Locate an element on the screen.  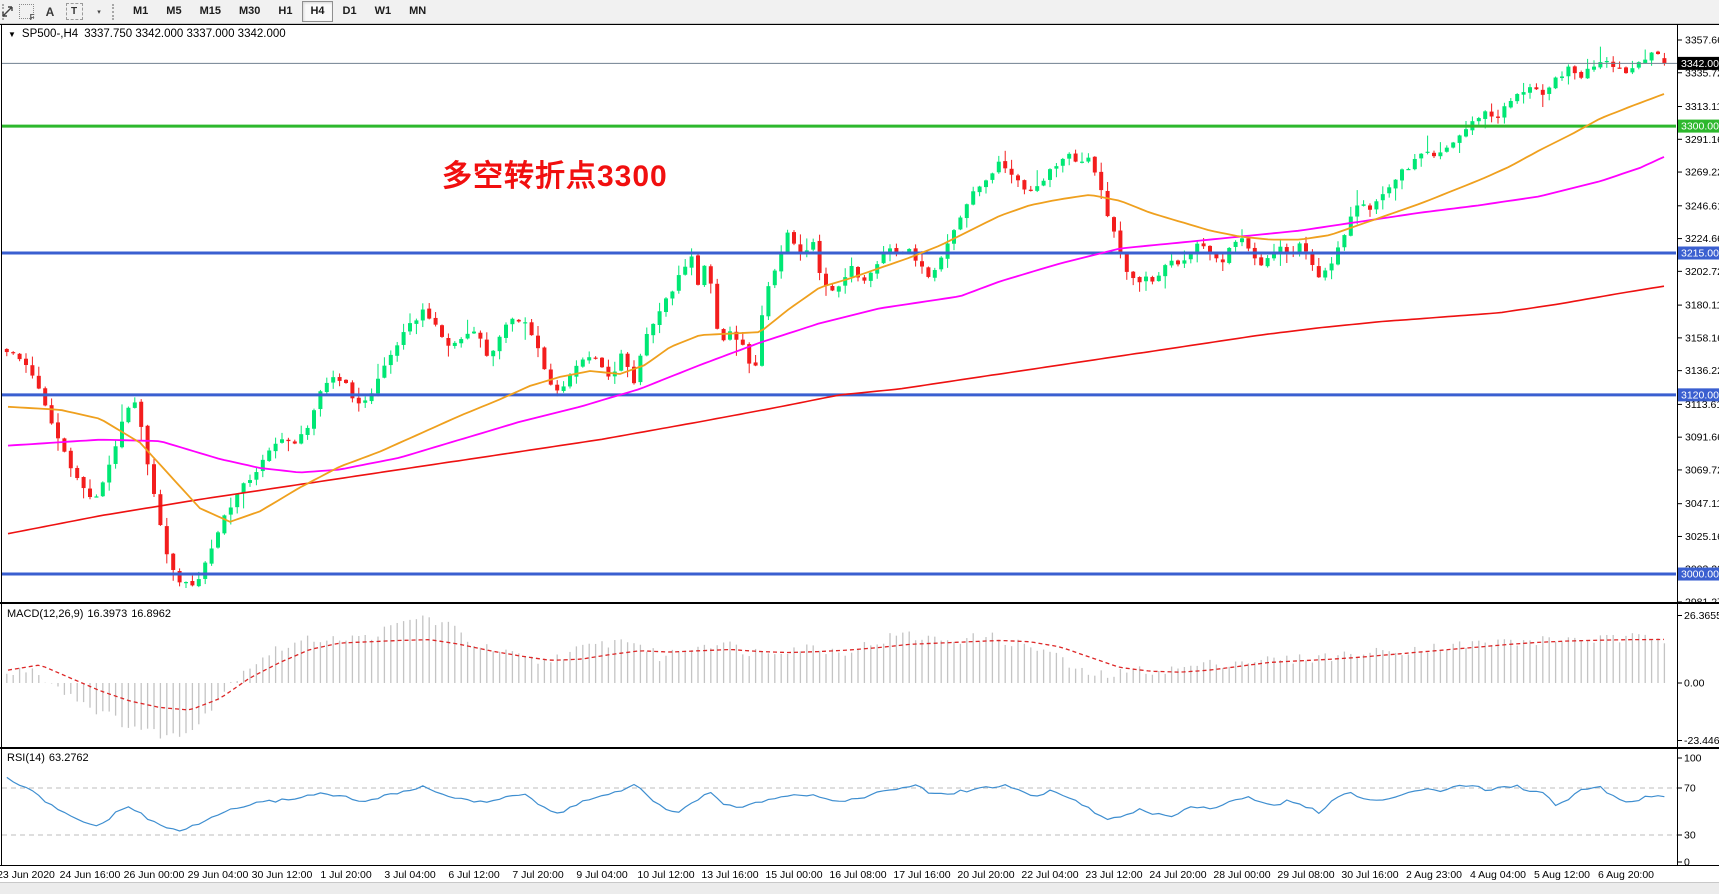
rsi-value: 63.2762 is located at coordinates (68, 758).